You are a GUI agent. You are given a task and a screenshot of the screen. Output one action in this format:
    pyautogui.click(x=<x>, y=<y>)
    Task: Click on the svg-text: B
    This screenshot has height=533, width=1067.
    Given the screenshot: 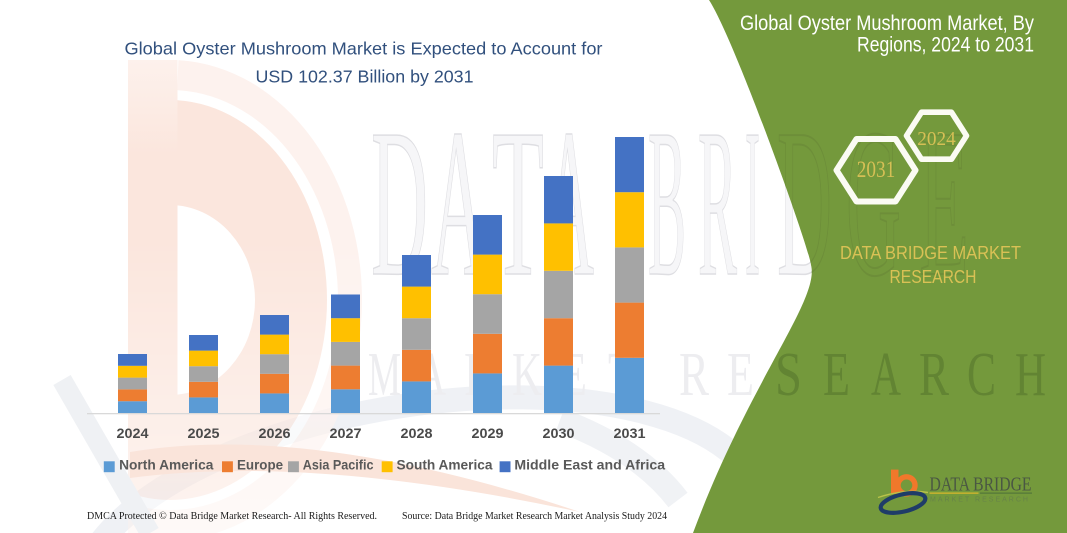 What is the action you would take?
    pyautogui.click(x=667, y=202)
    